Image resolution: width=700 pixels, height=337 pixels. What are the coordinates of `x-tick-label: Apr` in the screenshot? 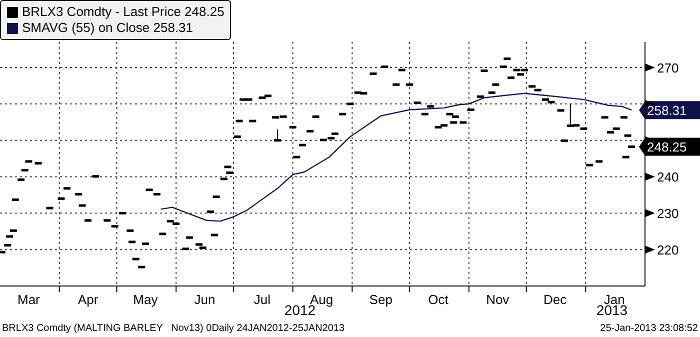 It's located at (88, 299).